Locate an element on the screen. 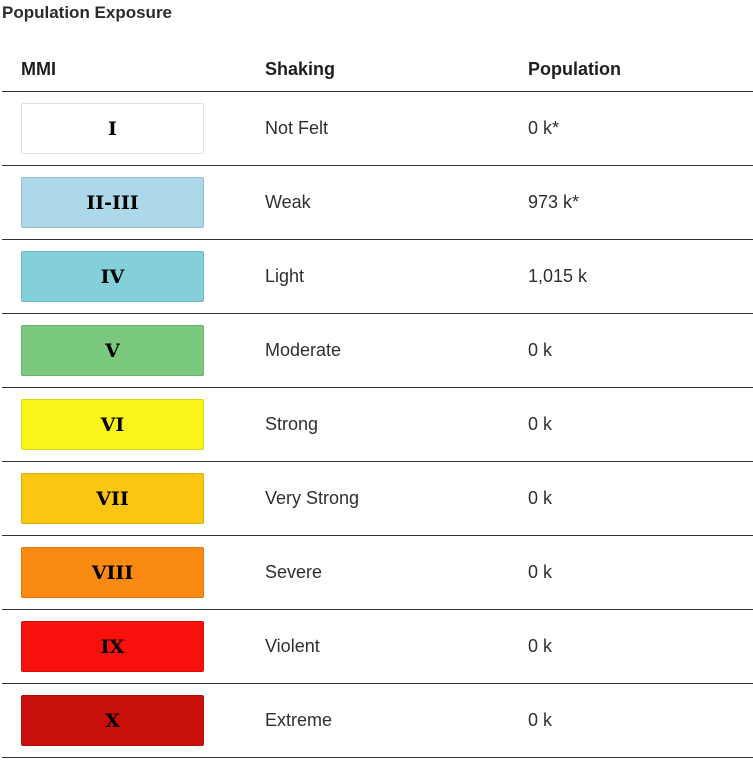 The width and height of the screenshot is (753, 761). mmi-intensity-swatch: VI is located at coordinates (112, 424).